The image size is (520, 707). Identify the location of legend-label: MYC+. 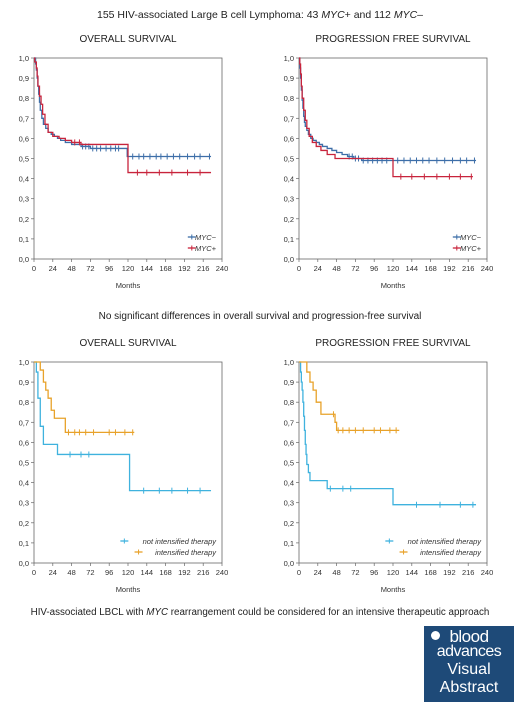
(471, 248).